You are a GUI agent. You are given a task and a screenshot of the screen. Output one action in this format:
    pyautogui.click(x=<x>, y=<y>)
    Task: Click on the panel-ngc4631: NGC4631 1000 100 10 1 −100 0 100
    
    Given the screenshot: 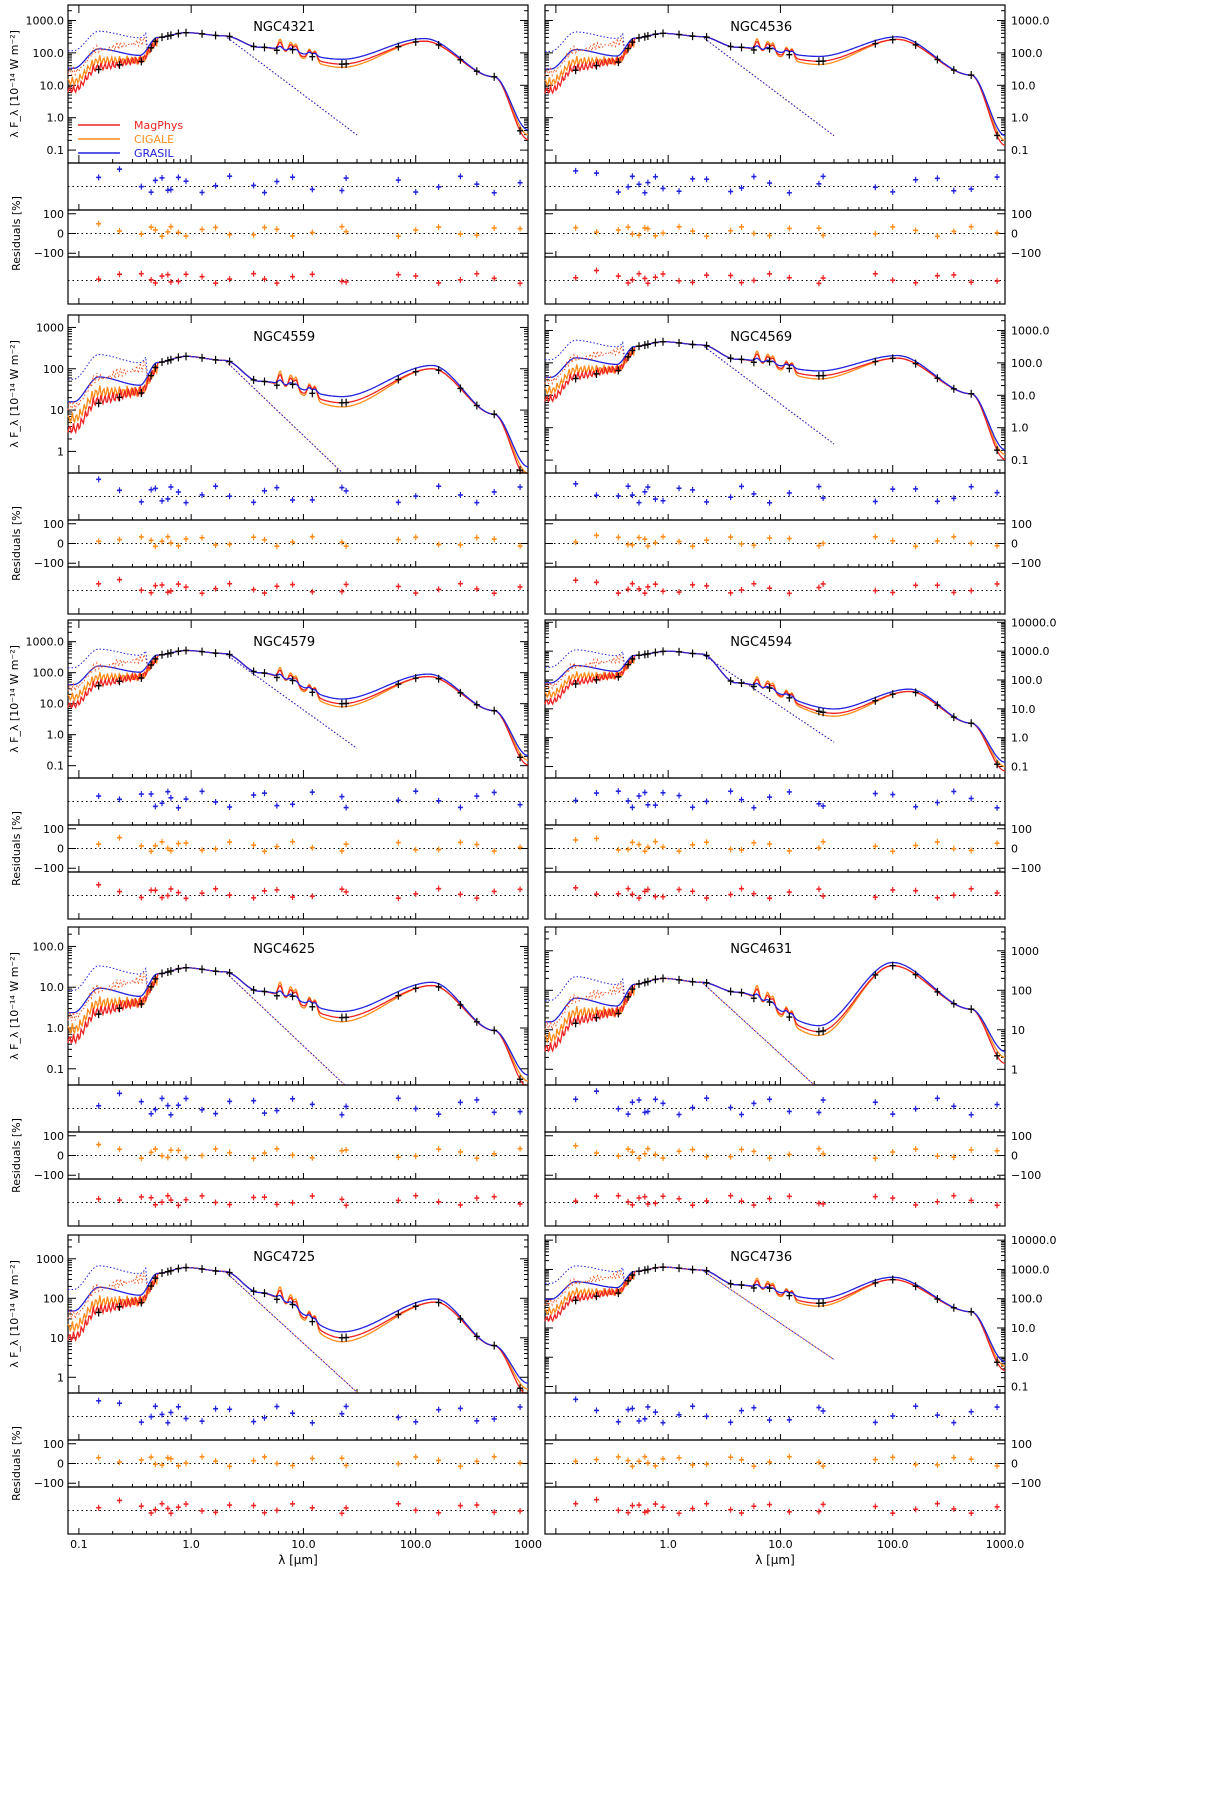 What is the action you would take?
    pyautogui.click(x=792, y=1076)
    